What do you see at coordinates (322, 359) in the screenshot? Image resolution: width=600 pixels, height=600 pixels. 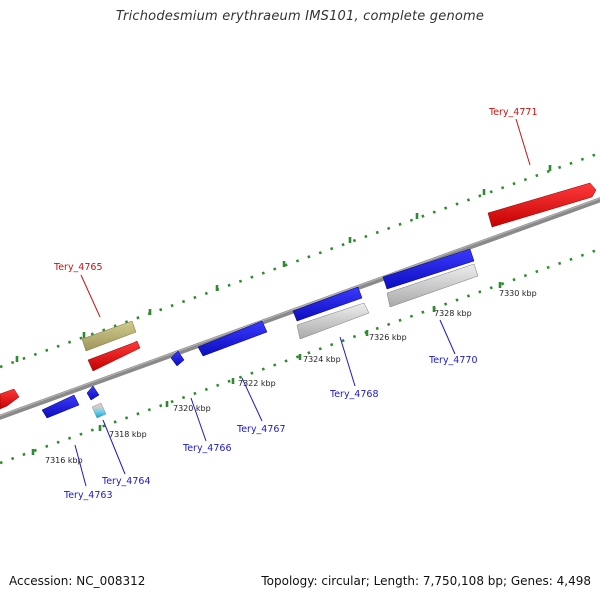 I see `tick-label: 7324 kbp` at bounding box center [322, 359].